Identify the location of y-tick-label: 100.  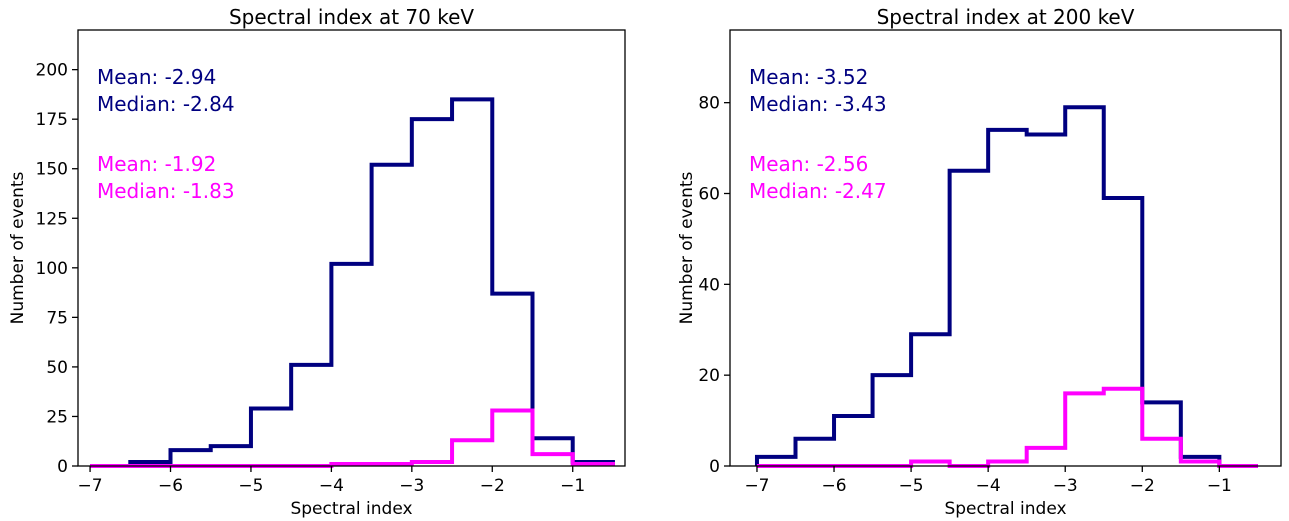
(52, 269).